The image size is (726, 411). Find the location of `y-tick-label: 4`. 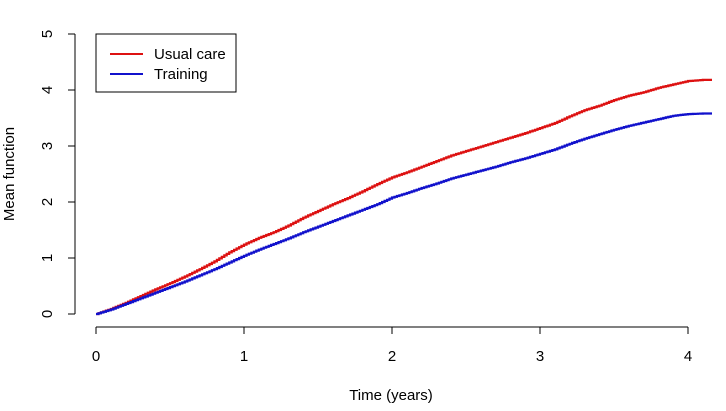

y-tick-label: 4 is located at coordinates (47, 90).